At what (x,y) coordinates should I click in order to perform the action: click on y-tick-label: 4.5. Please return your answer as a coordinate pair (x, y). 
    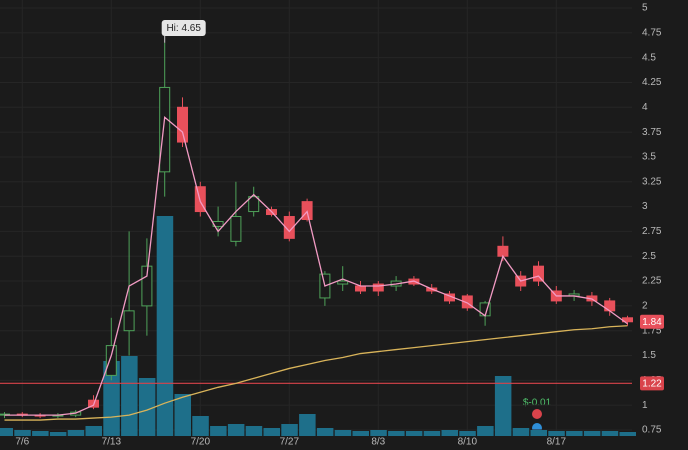
    Looking at the image, I should click on (649, 57).